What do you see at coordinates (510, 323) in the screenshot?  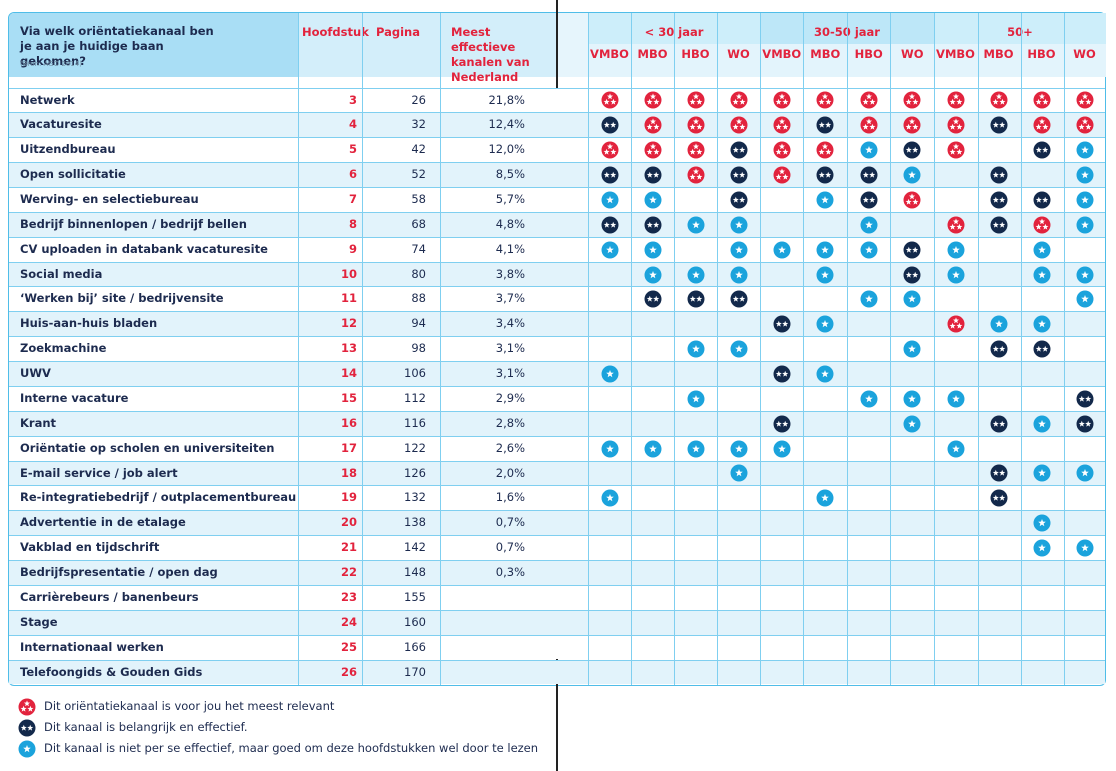 I see `percentage: 3,4%` at bounding box center [510, 323].